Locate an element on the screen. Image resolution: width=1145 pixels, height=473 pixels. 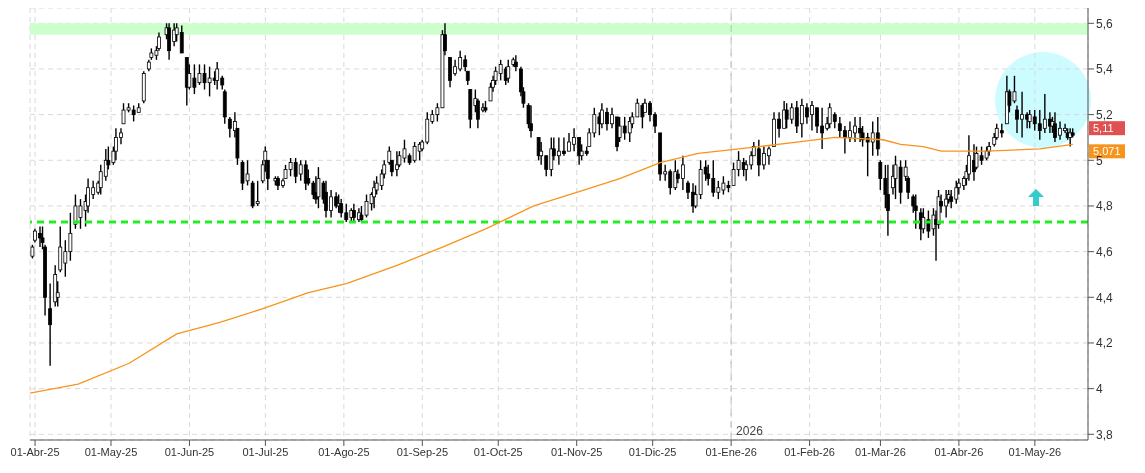
x-tick-label: 01-May-25 is located at coordinates (111, 451).